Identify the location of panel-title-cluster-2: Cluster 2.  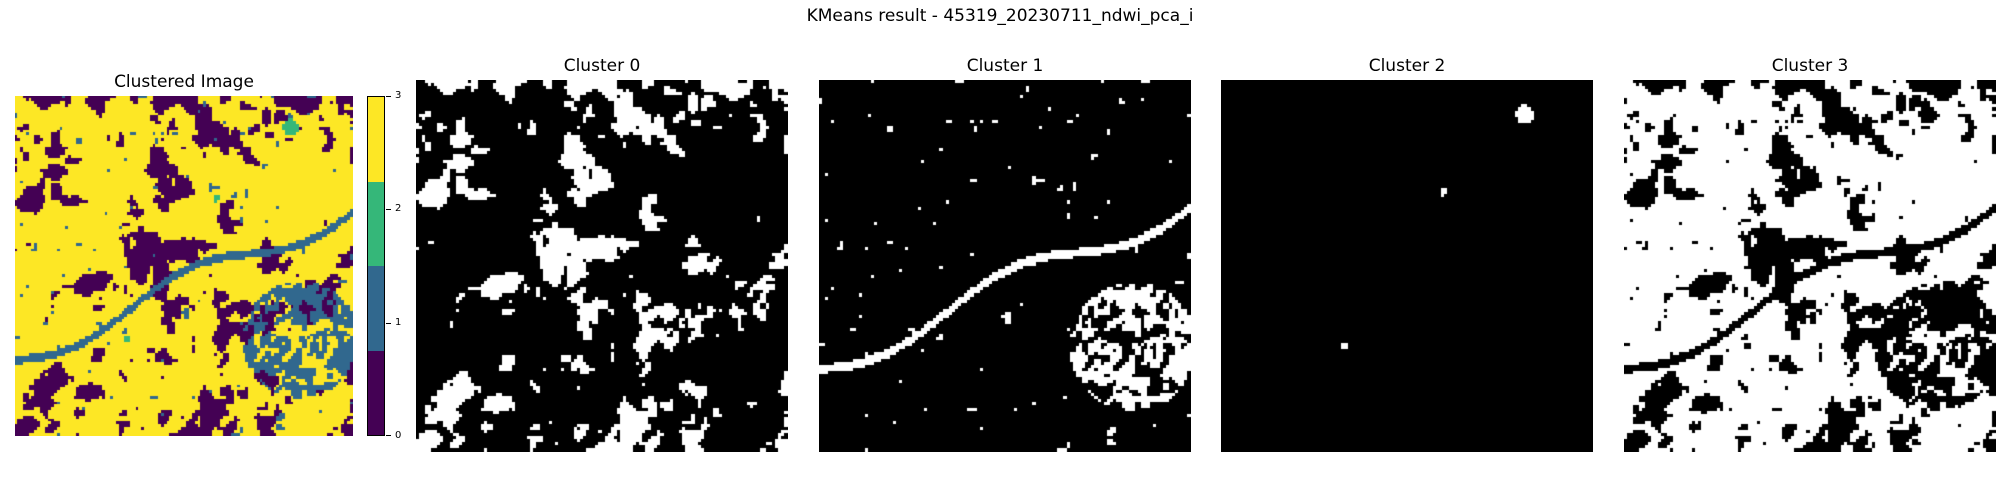
(1407, 66).